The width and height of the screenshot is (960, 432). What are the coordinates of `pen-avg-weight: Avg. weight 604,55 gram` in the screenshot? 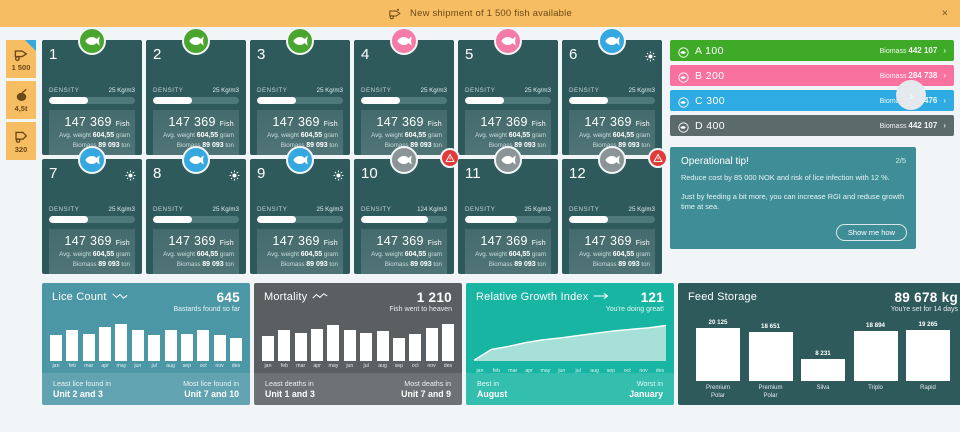 It's located at (302, 135).